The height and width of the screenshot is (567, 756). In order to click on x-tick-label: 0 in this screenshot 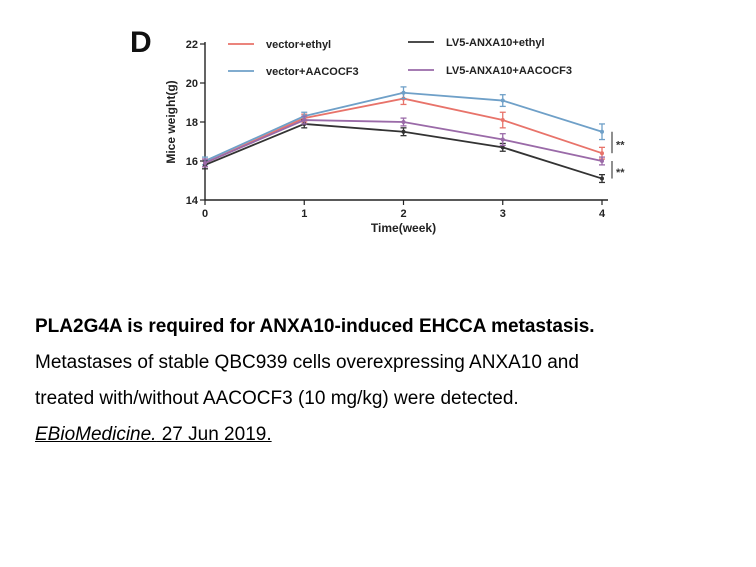, I will do `click(205, 214)`.